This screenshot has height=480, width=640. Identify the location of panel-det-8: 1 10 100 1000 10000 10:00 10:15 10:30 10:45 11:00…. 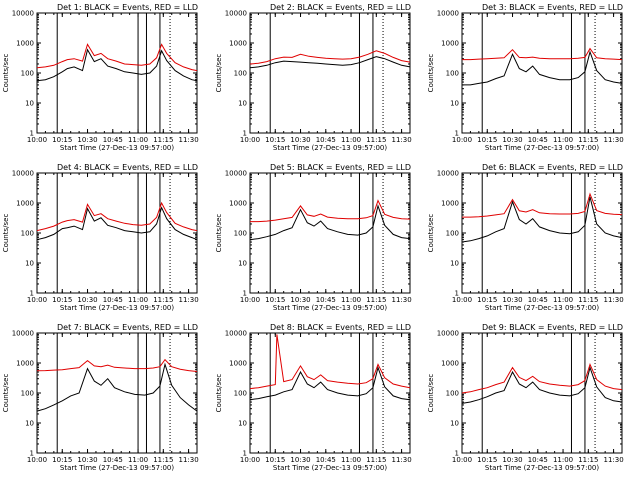
(313, 397).